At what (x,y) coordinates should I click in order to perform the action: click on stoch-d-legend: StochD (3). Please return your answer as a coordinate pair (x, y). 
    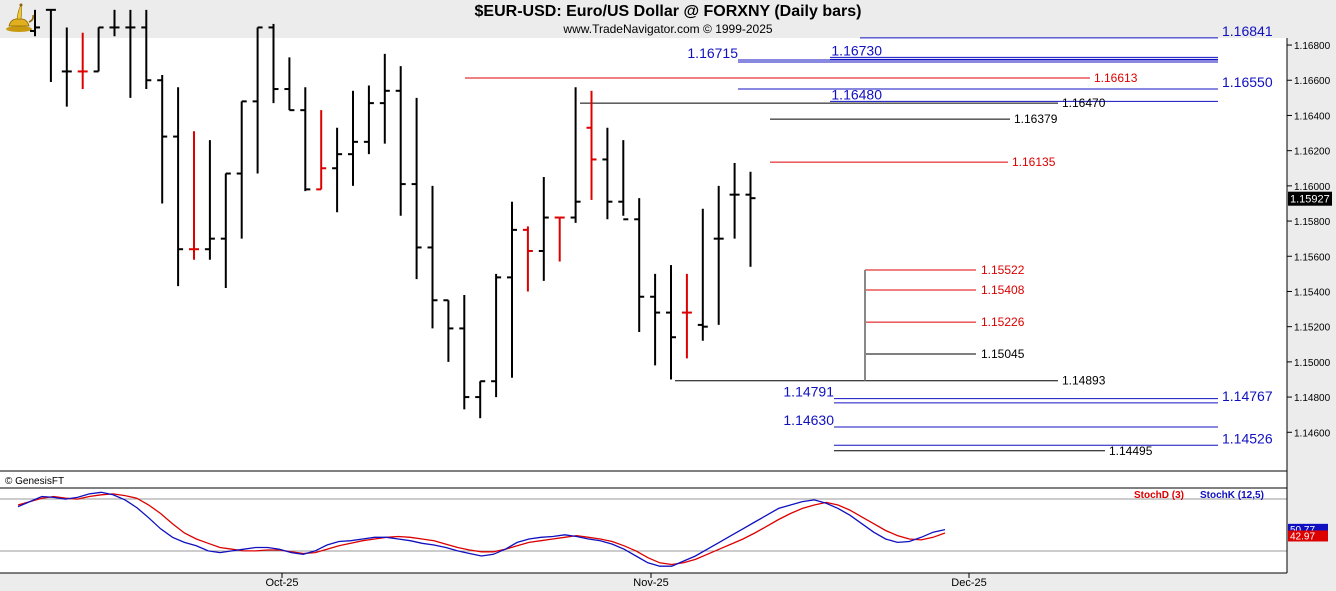
    Looking at the image, I should click on (1159, 495).